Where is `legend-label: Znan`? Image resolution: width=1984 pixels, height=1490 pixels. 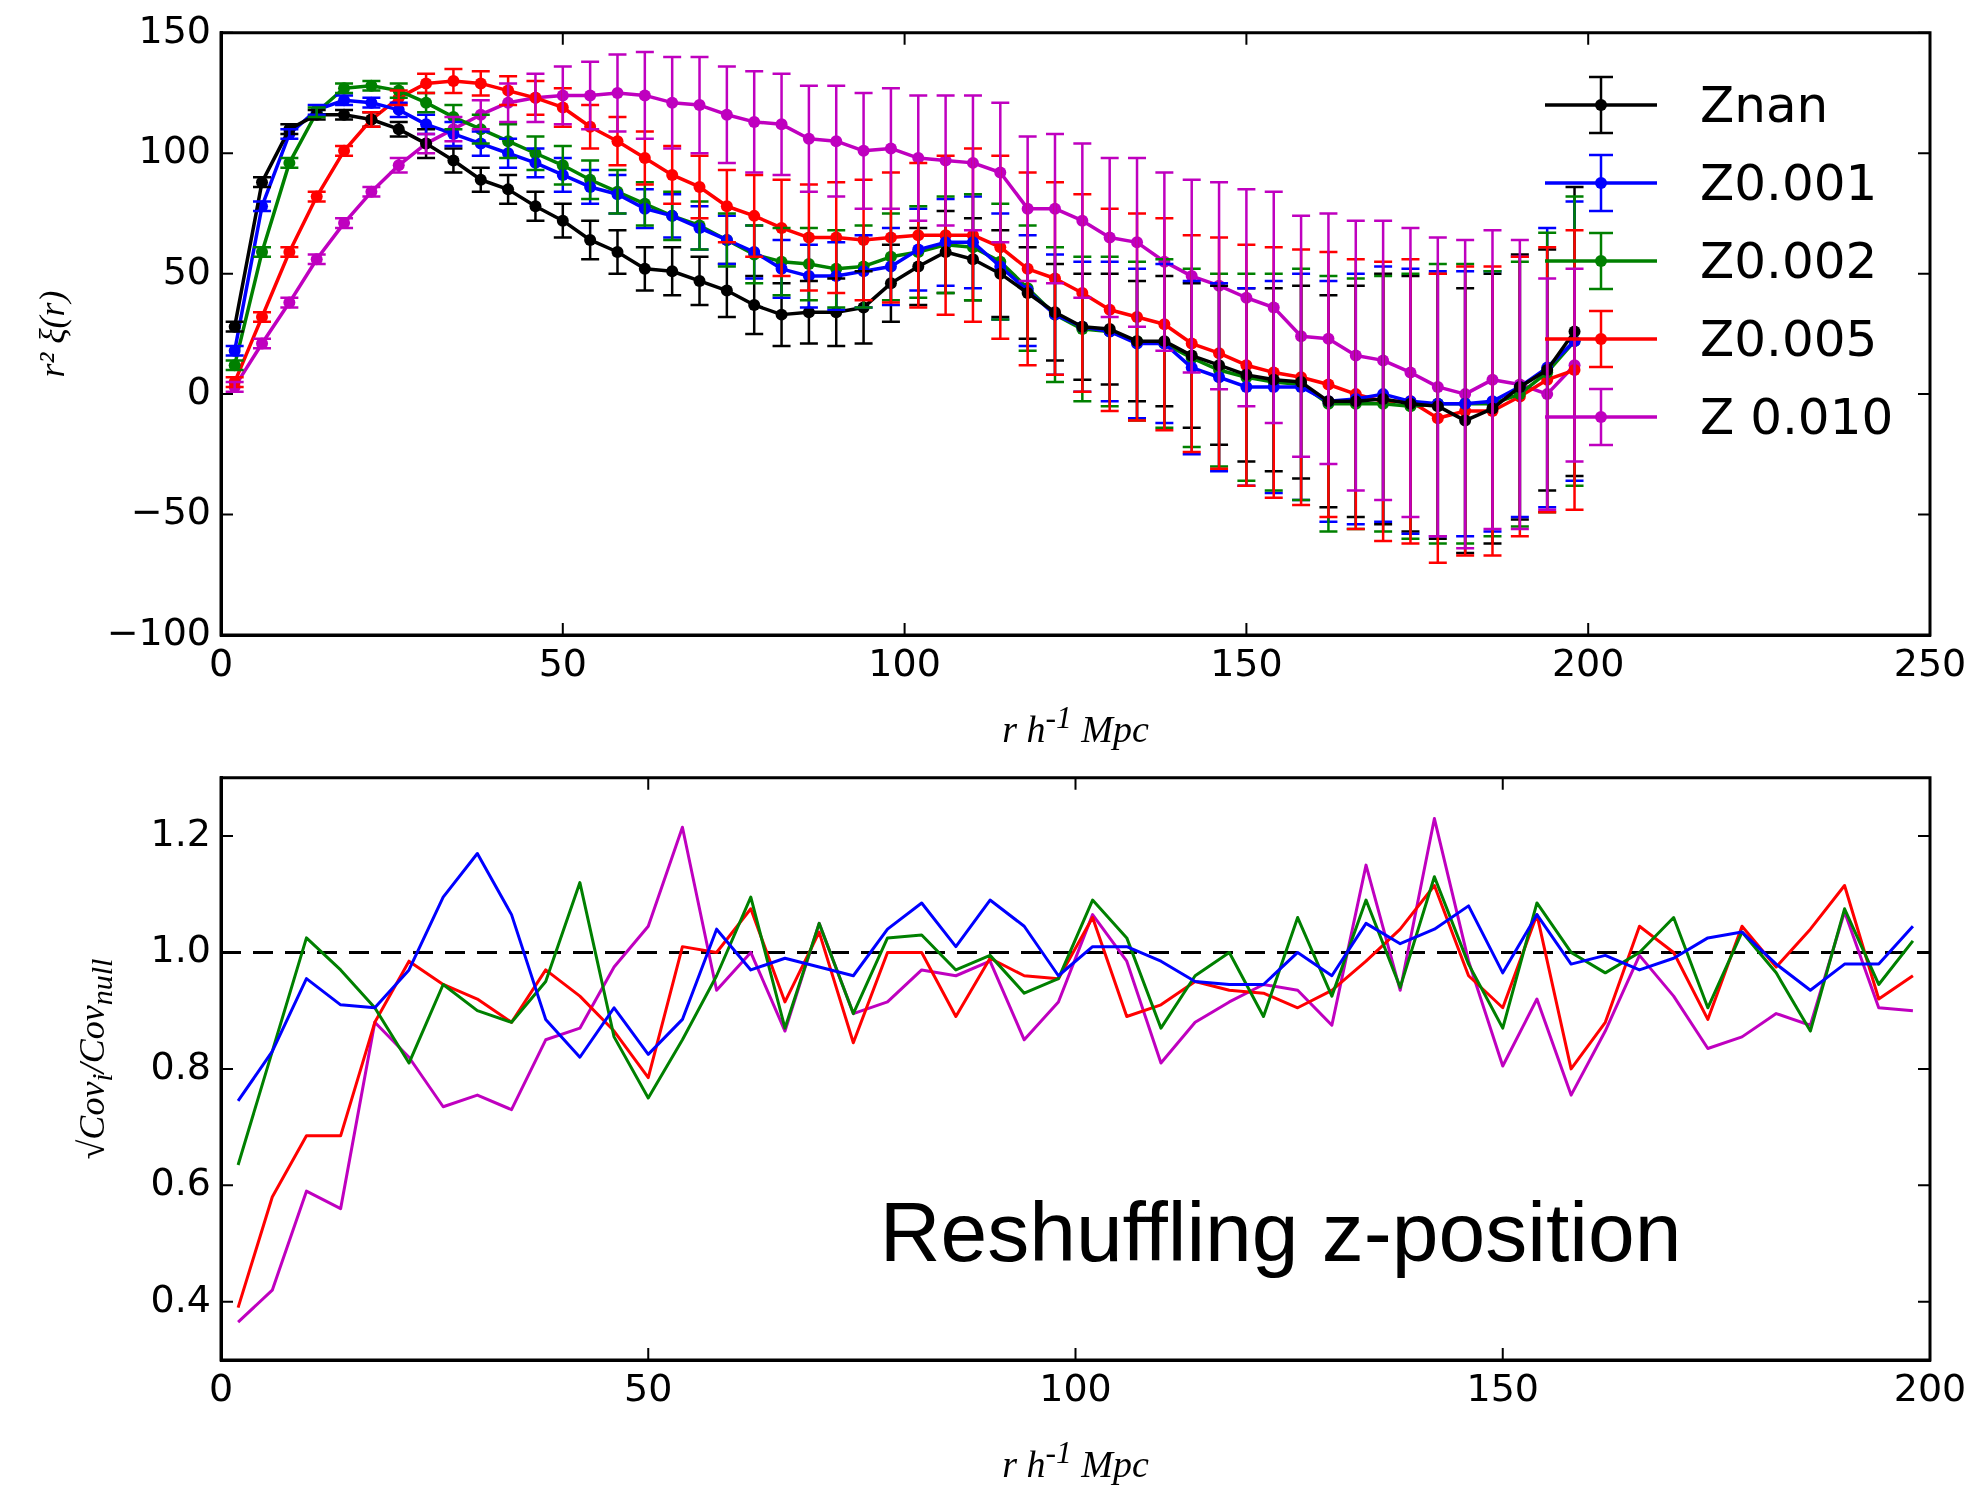
legend-label: Znan is located at coordinates (1764, 105).